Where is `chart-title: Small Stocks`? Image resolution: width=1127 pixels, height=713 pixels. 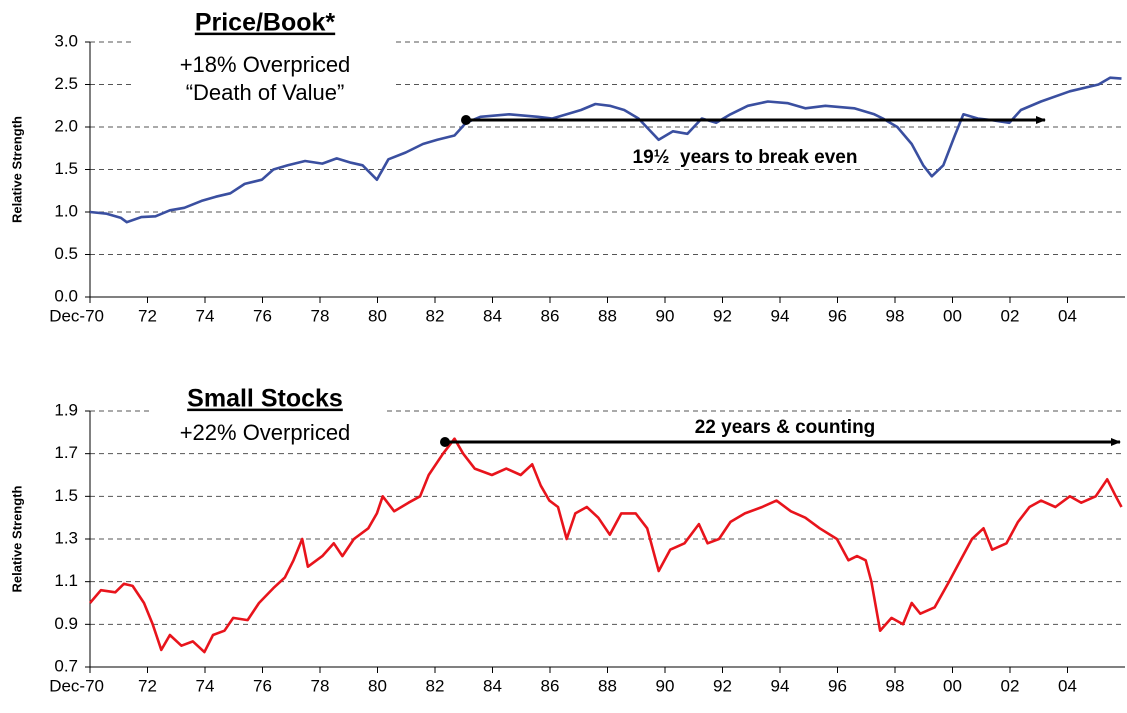 chart-title: Small Stocks is located at coordinates (265, 399).